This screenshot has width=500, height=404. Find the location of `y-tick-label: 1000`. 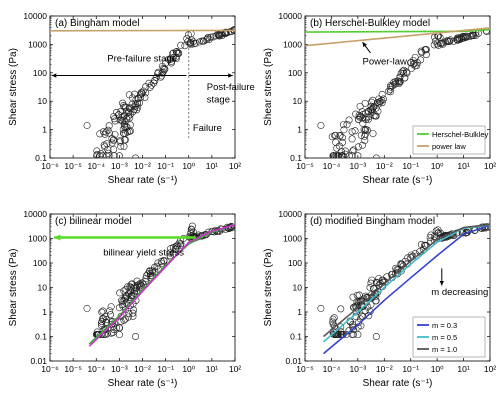

y-tick-label: 1000 is located at coordinates (37, 239).